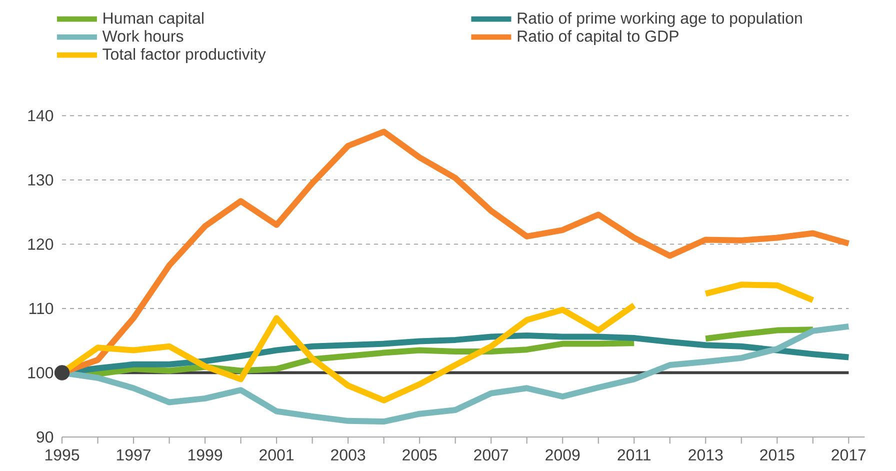 The width and height of the screenshot is (896, 471). I want to click on y-tick-label: 130, so click(41, 180).